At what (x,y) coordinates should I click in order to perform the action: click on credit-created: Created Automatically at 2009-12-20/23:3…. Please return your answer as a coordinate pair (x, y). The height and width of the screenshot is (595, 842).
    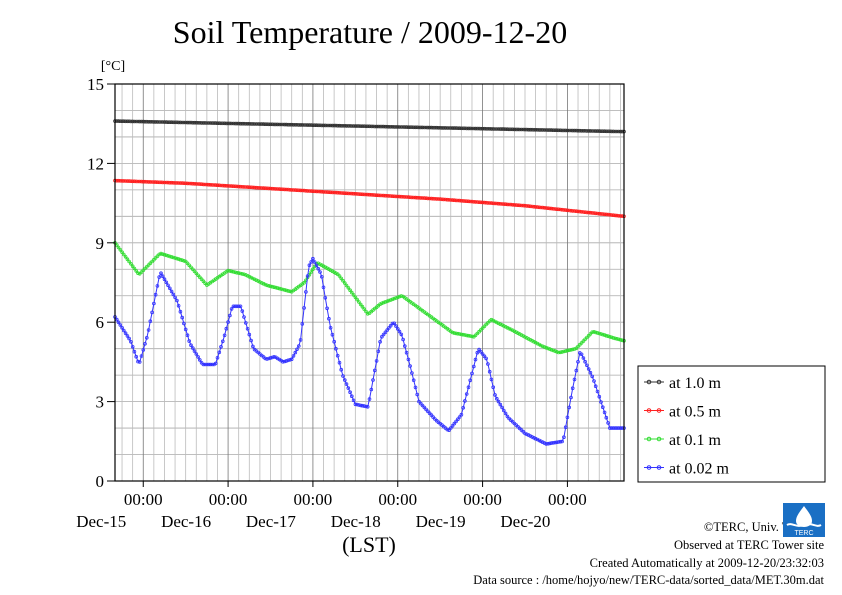
    Looking at the image, I should click on (706, 563).